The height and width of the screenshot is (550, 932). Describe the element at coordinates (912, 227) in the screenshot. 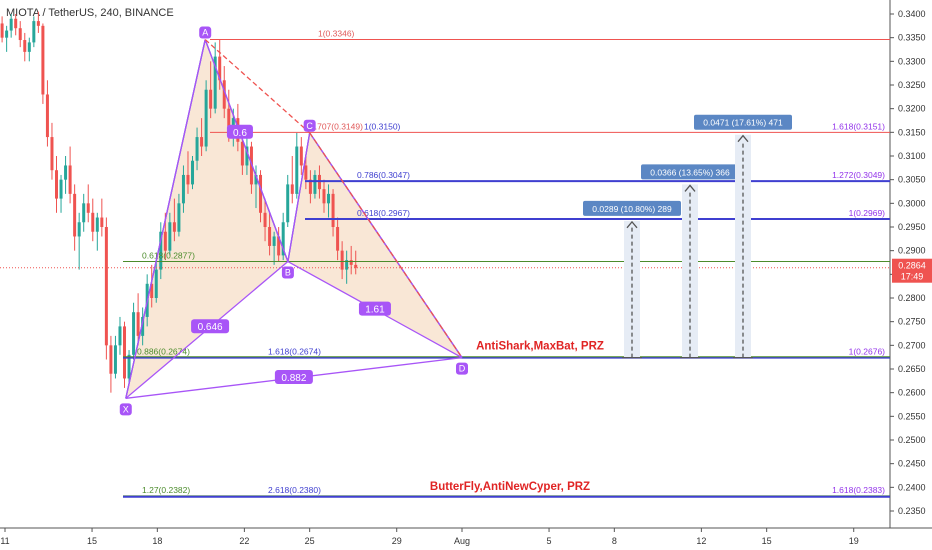

I see `price-tick-label: 0.2950` at that location.